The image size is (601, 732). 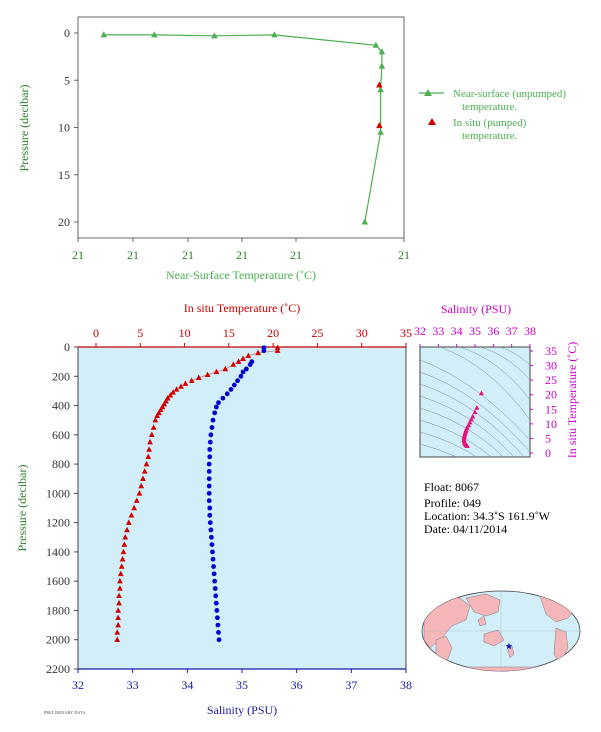 I want to click on ts-y-axis-label: In situ Temperature (˚C), so click(x=572, y=400).